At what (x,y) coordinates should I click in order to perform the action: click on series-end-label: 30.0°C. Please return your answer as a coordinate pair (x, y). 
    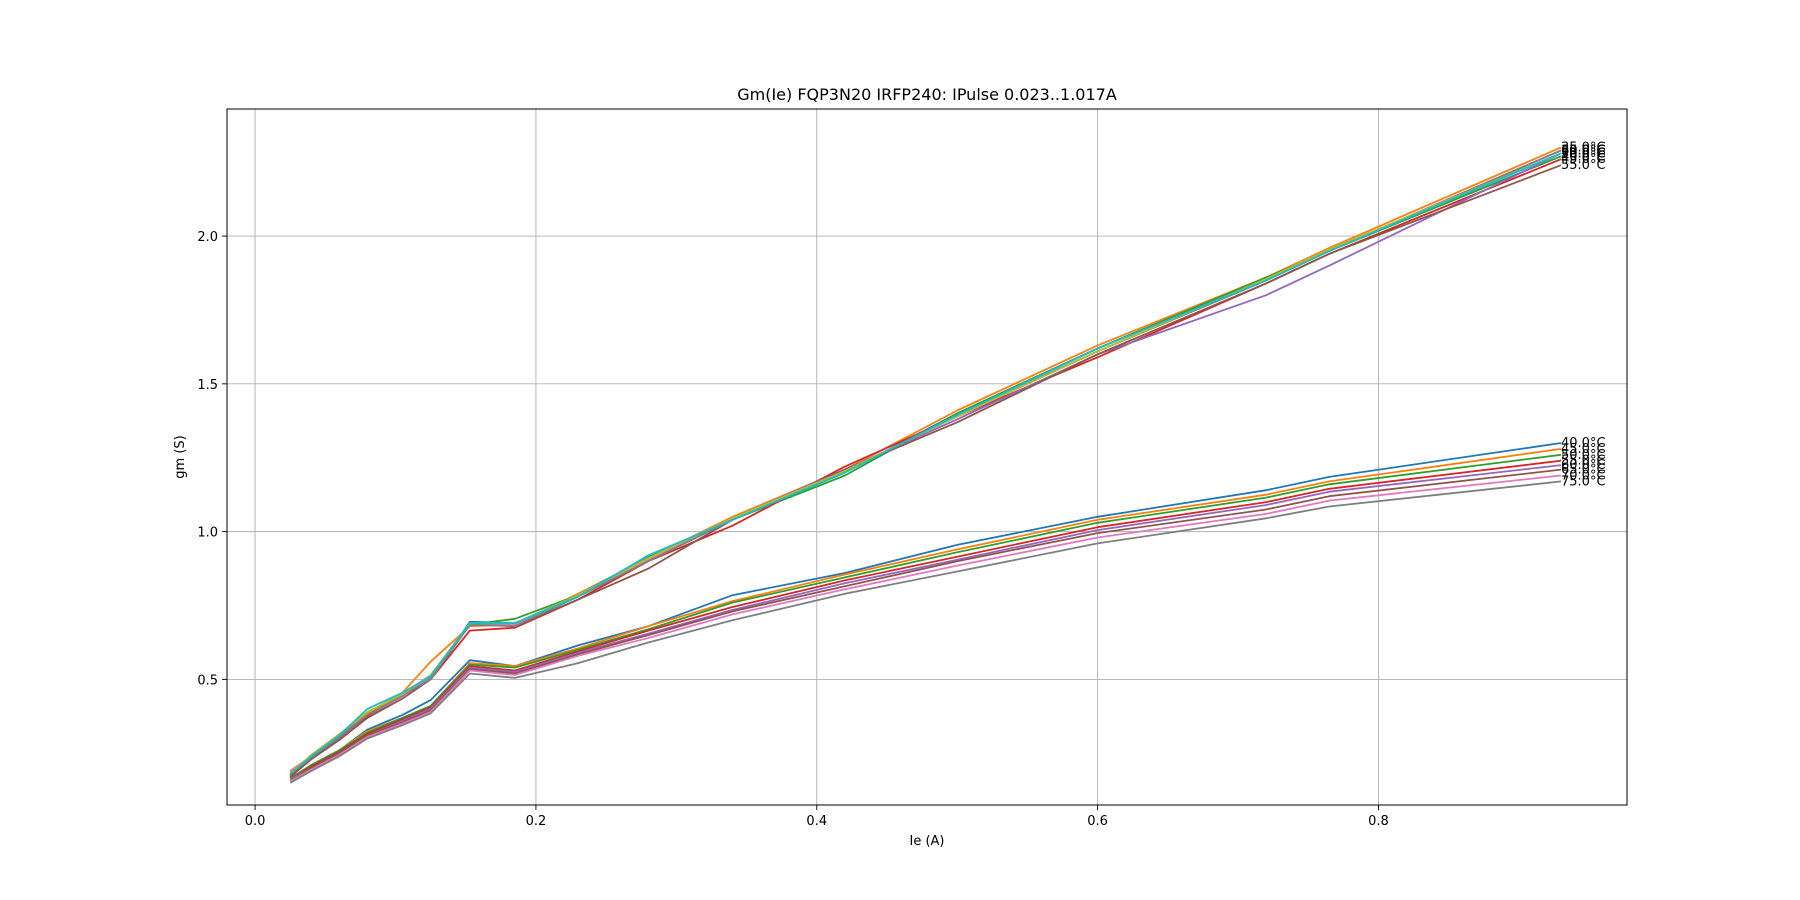
    Looking at the image, I should click on (1583, 150).